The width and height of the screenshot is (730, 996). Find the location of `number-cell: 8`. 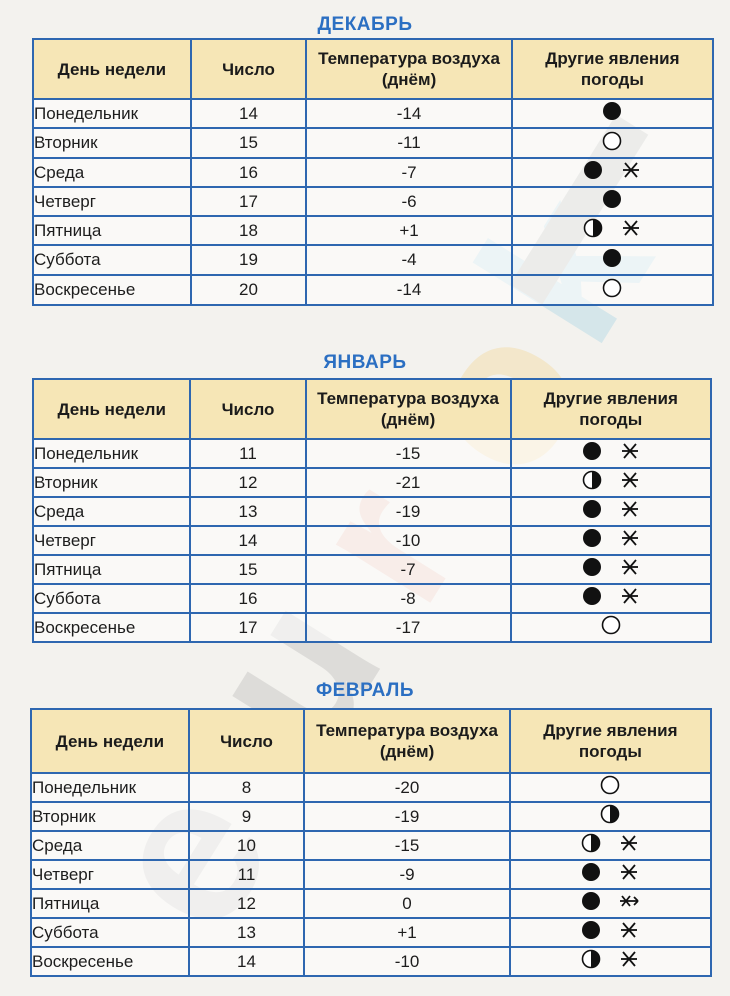

number-cell: 8 is located at coordinates (246, 787).